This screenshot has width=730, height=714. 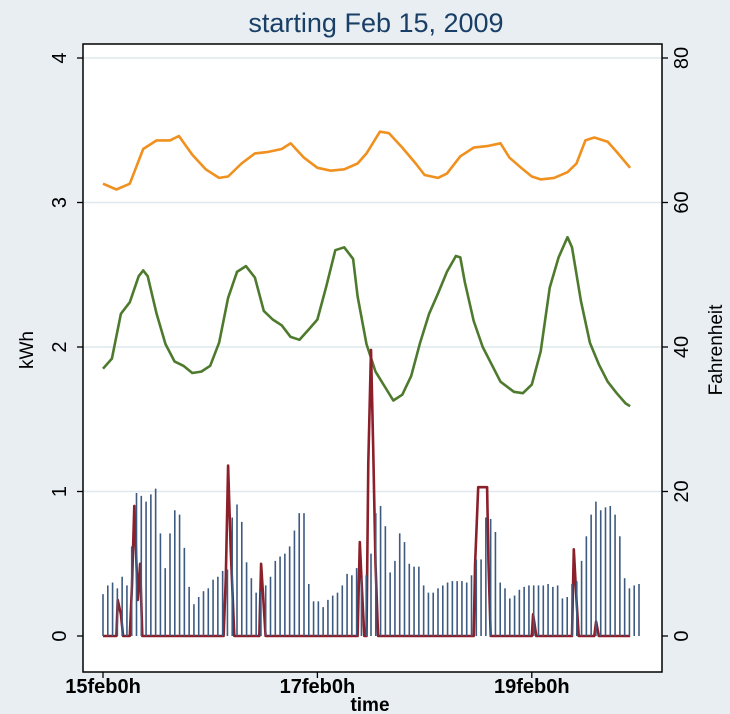 I want to click on y-tick-label-right: 60, so click(x=682, y=202).